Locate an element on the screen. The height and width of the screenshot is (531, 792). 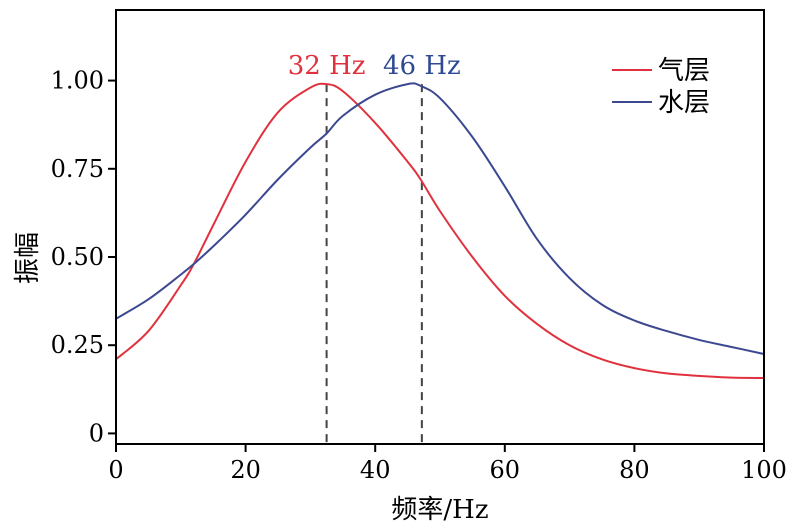
x-tick-label: 80 is located at coordinates (634, 470).